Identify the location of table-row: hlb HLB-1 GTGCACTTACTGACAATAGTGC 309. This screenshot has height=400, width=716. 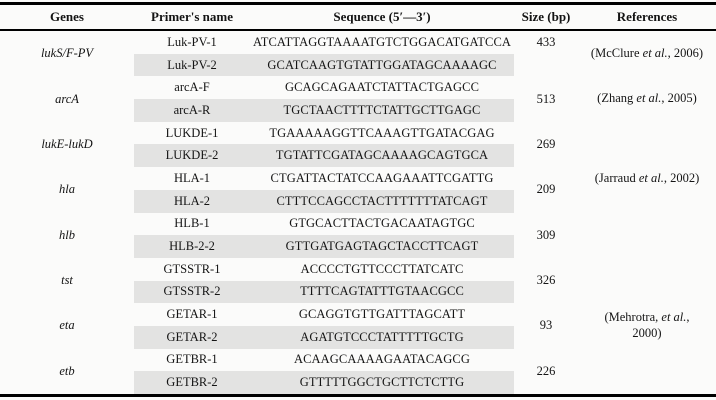
(358, 227).